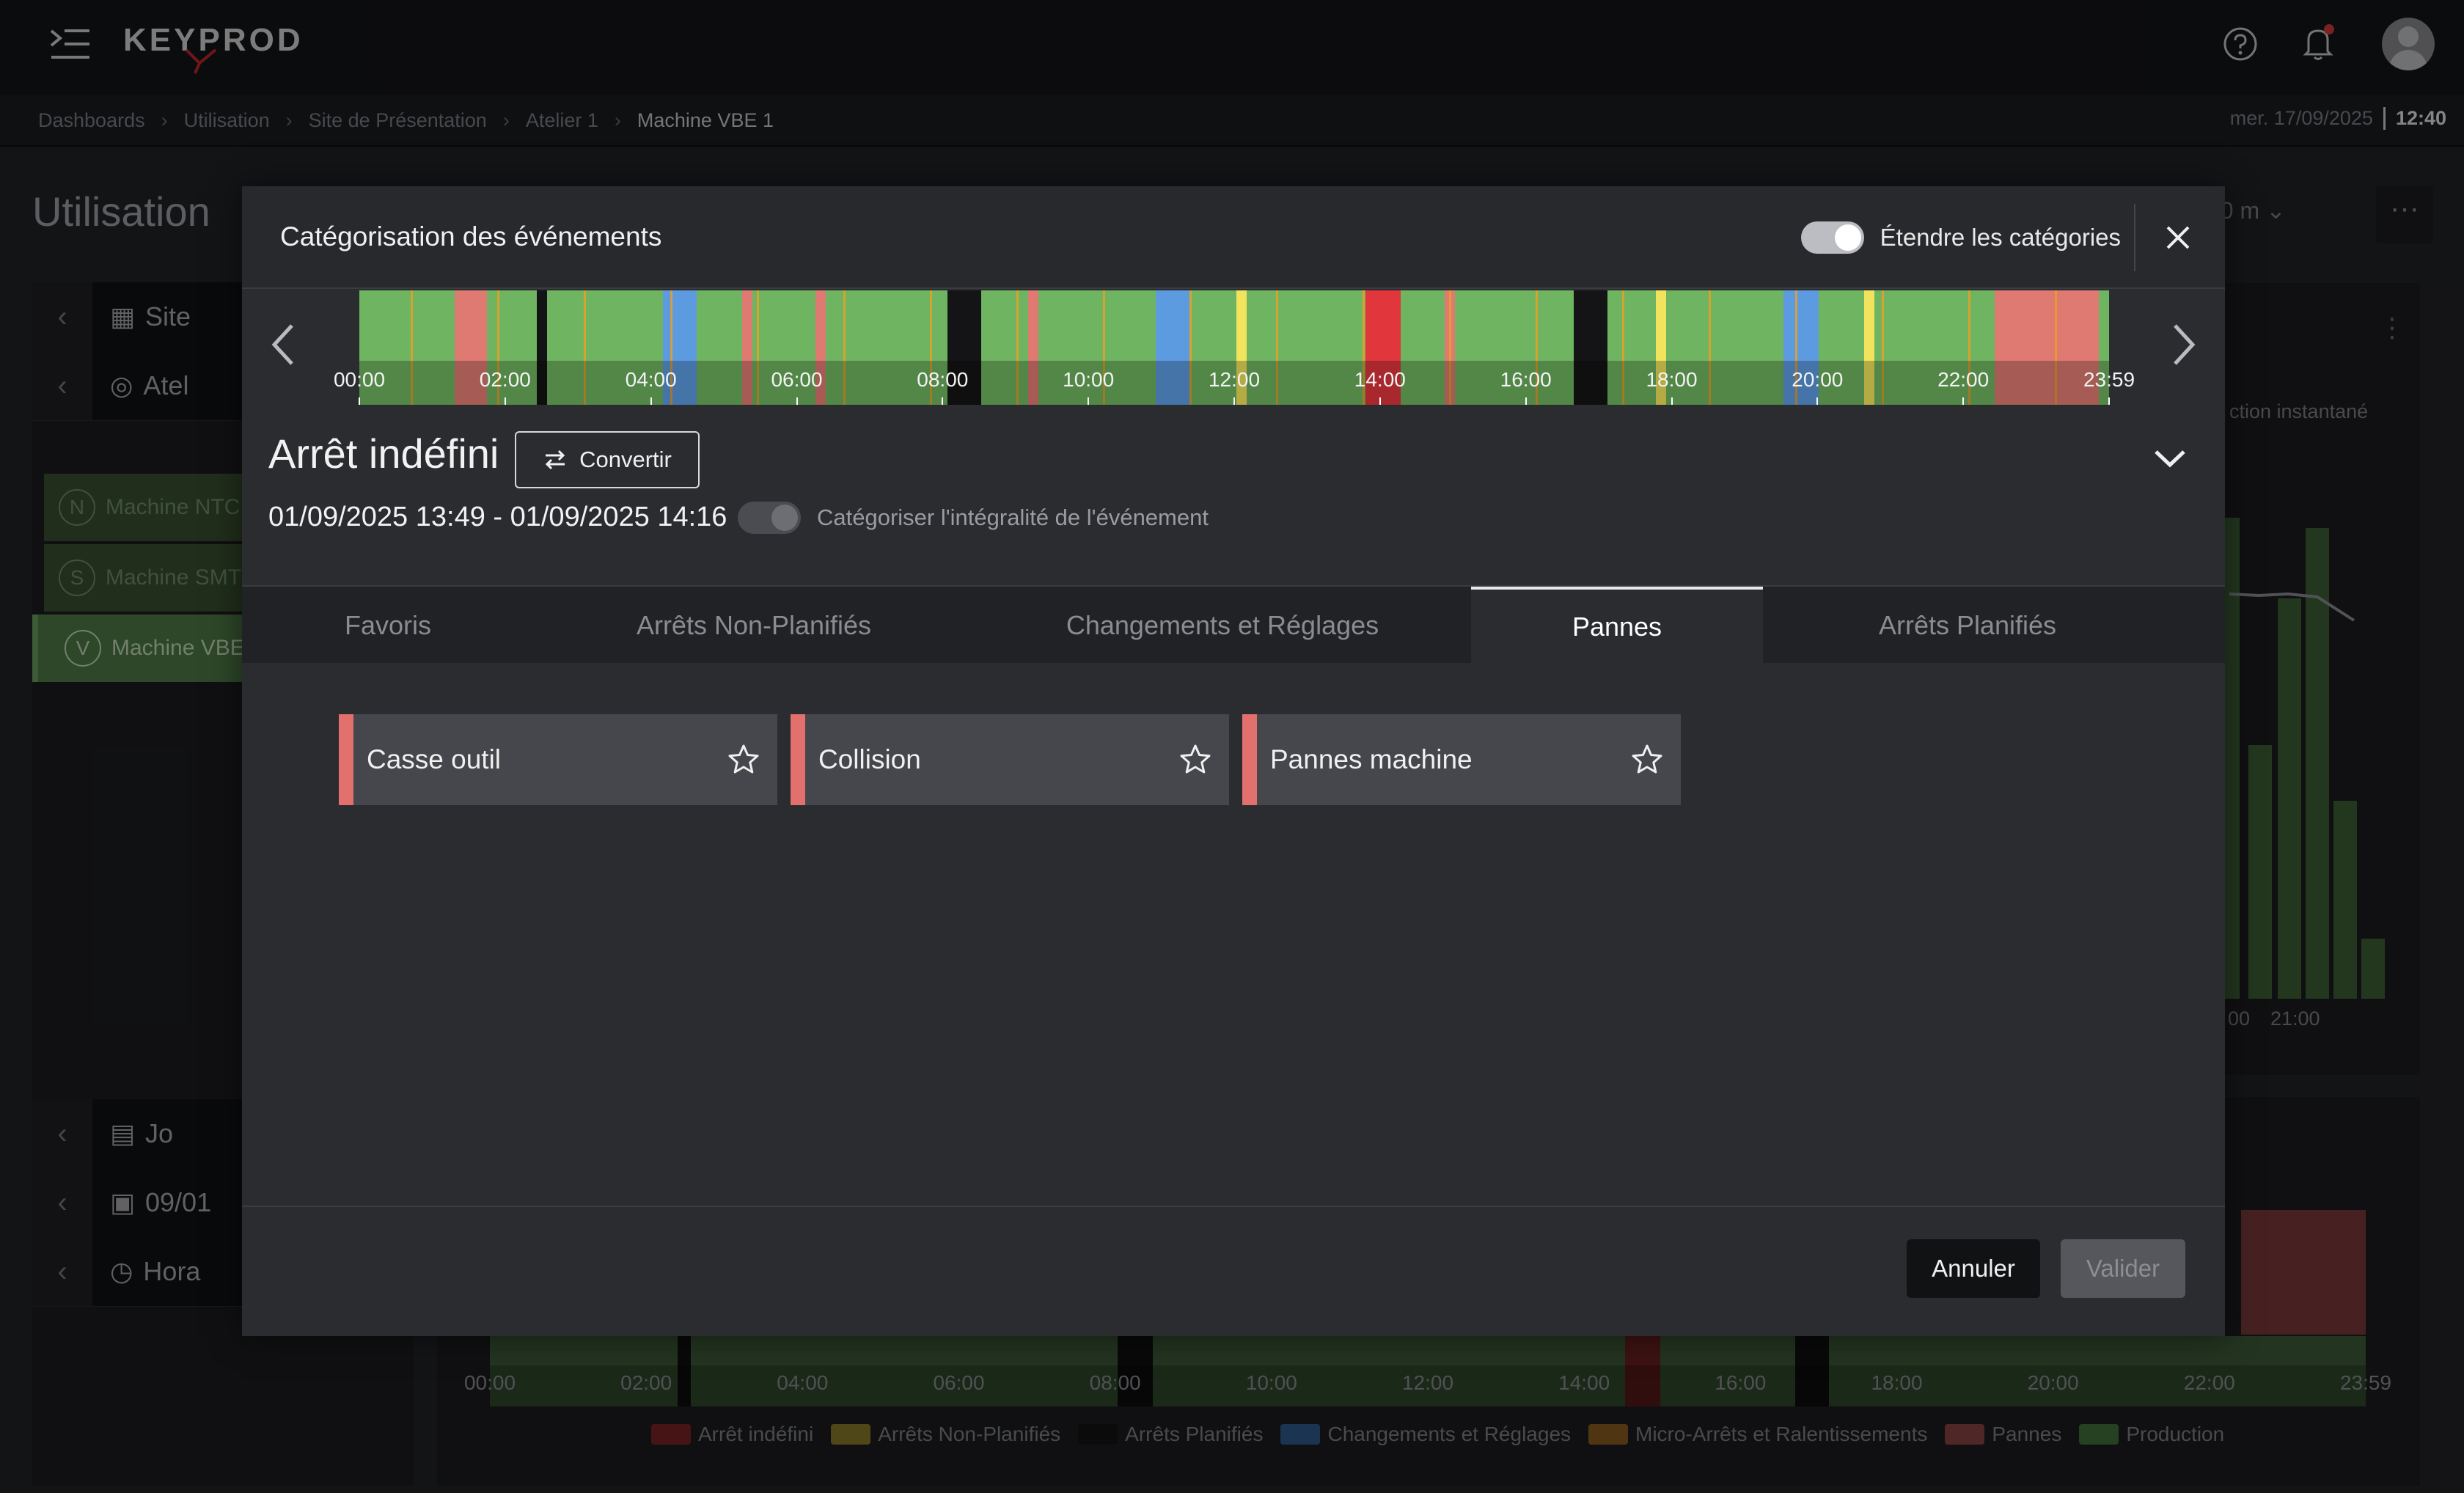  I want to click on menu-toggle-icon, so click(70, 44).